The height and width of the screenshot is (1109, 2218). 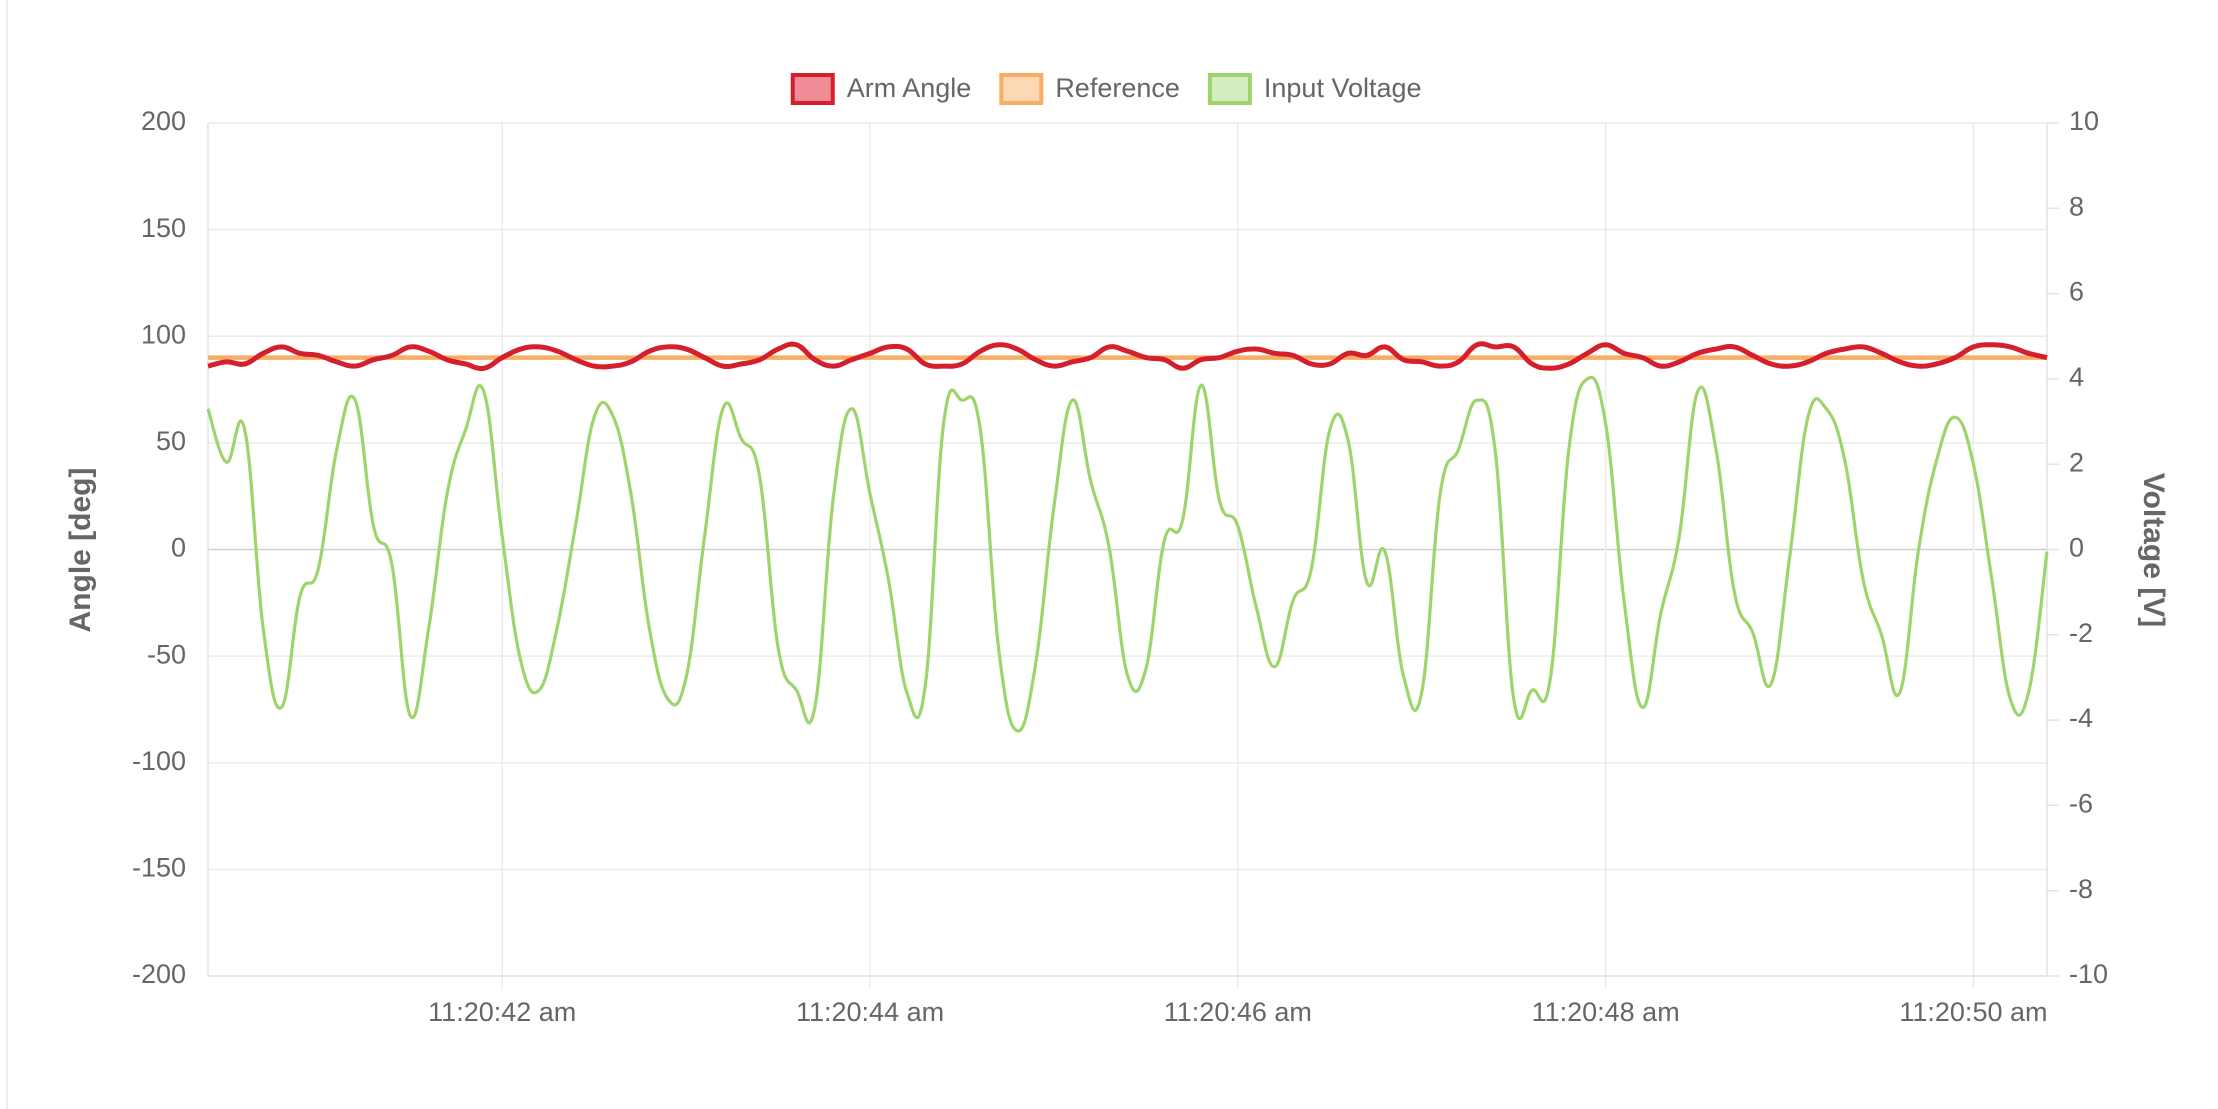 I want to click on y2-tick-label: -10, so click(x=2088, y=974).